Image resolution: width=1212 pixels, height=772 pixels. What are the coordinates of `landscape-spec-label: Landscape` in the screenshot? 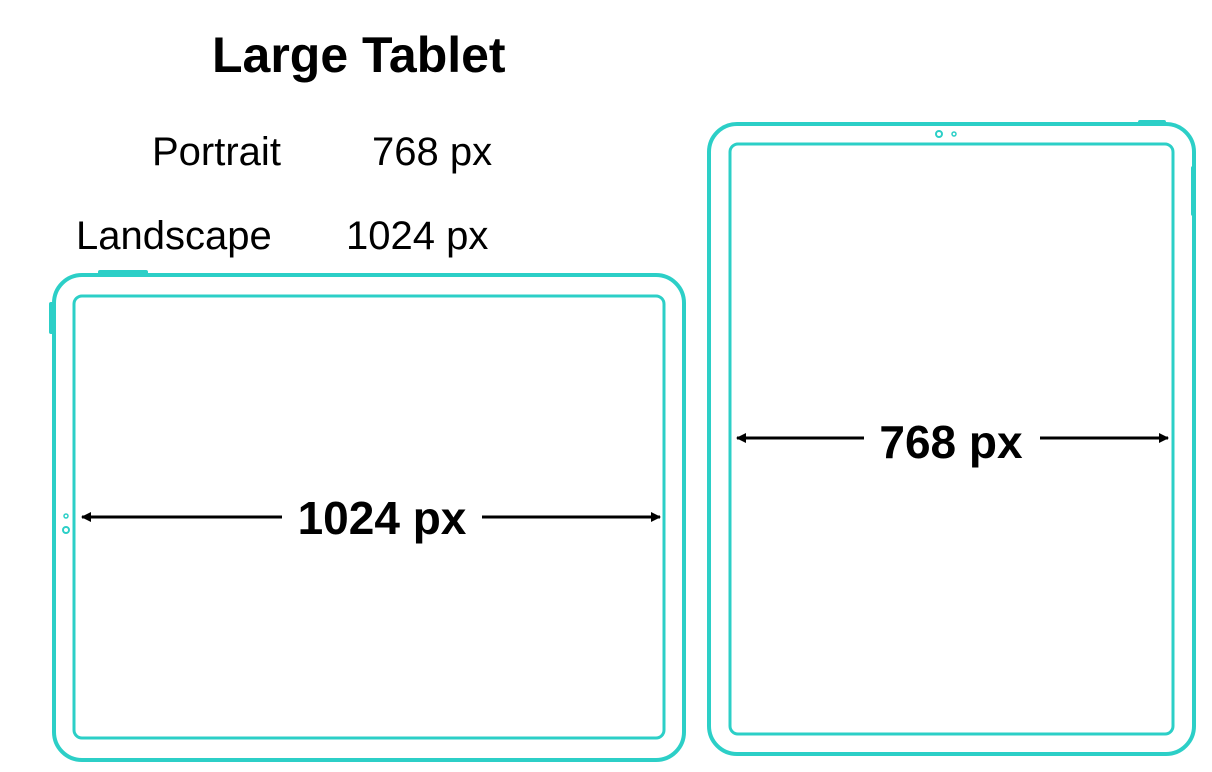 It's located at (174, 236).